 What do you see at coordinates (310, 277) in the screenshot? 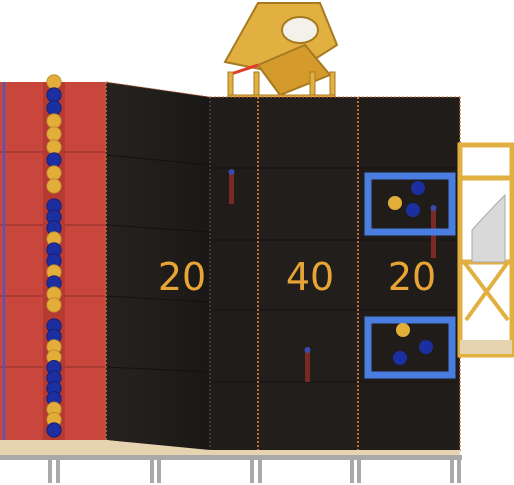
I see `score-label-center: 40` at bounding box center [310, 277].